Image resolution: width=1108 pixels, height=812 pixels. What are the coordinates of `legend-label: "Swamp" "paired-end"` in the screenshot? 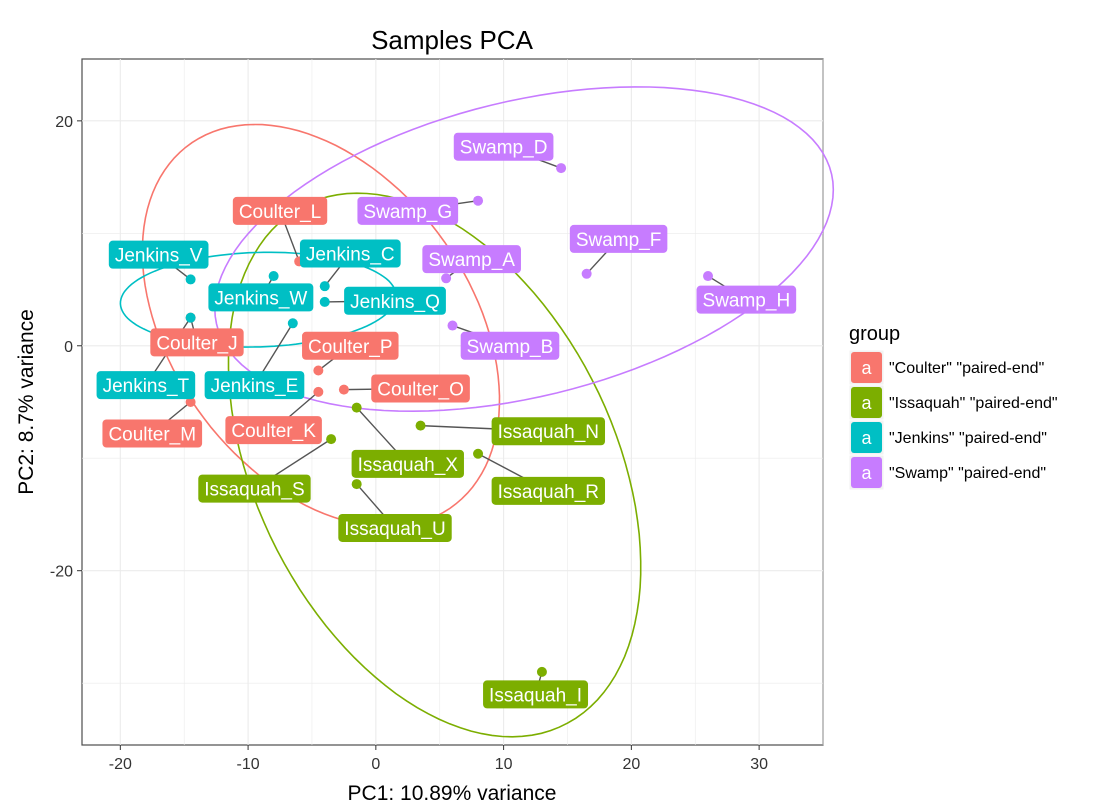 It's located at (967, 473).